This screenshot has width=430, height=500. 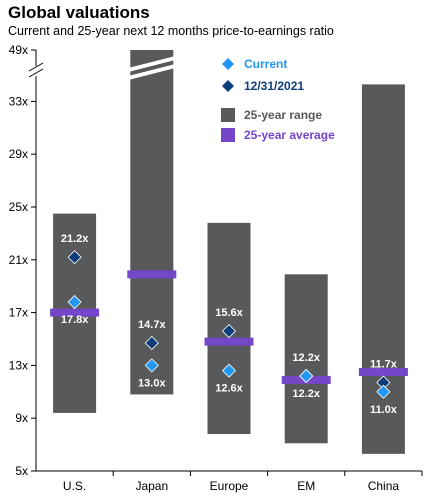 What do you see at coordinates (228, 115) in the screenshot?
I see `legend-range-marker` at bounding box center [228, 115].